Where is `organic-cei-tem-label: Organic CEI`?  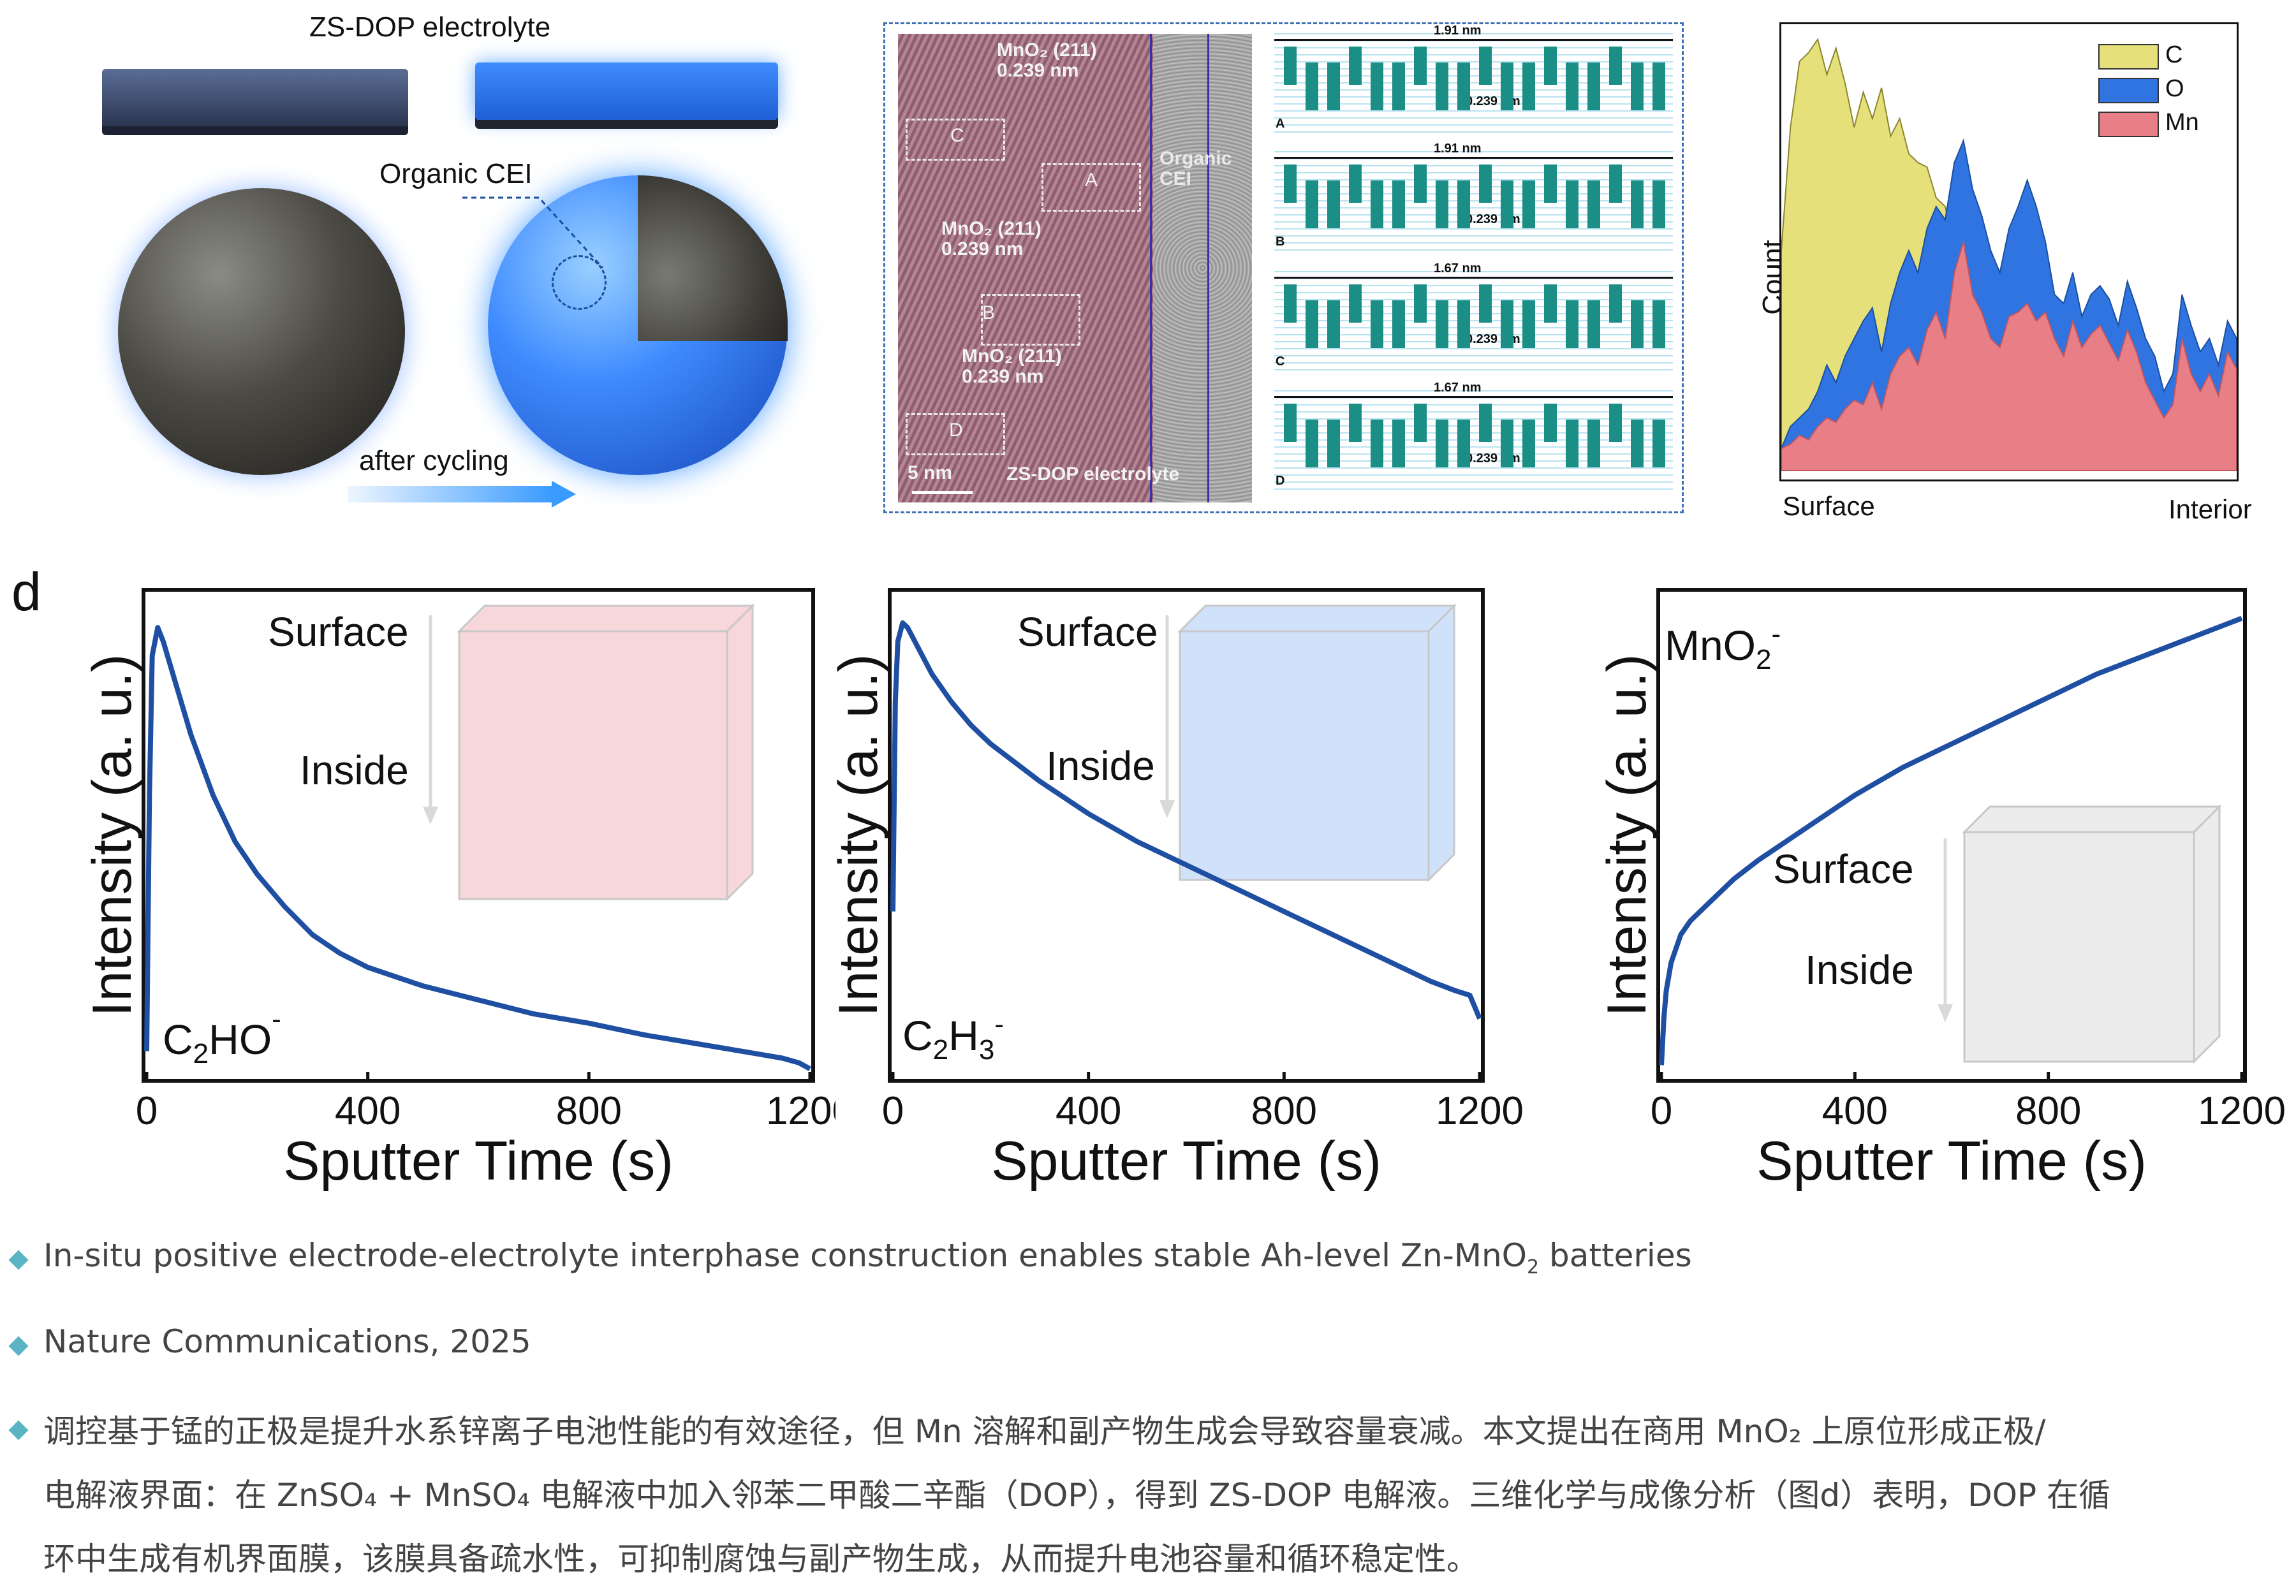 organic-cei-tem-label: Organic CEI is located at coordinates (1195, 168).